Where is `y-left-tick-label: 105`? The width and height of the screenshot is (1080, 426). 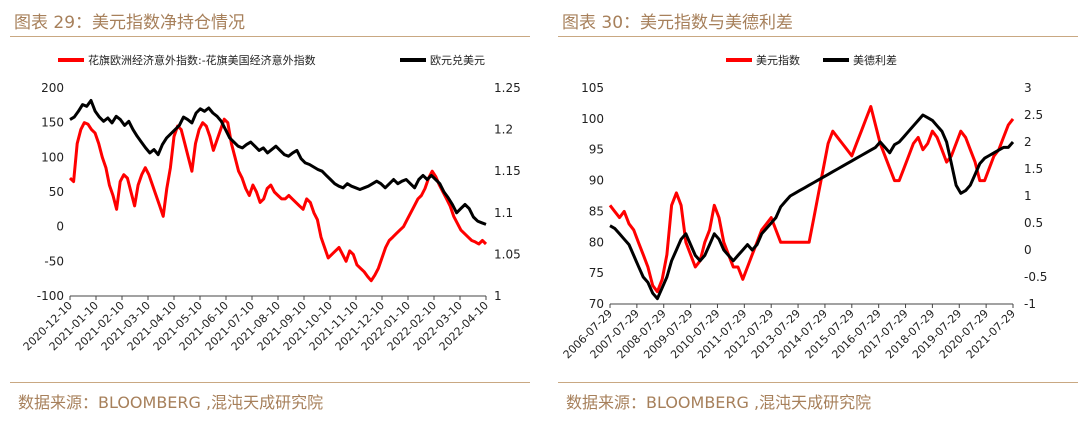 y-left-tick-label: 105 is located at coordinates (592, 88).